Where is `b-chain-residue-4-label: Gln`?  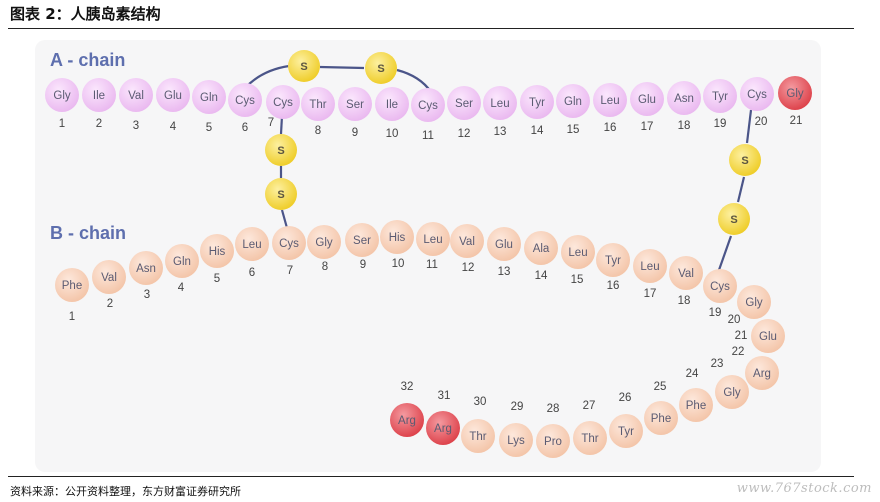
b-chain-residue-4-label: Gln is located at coordinates (182, 262).